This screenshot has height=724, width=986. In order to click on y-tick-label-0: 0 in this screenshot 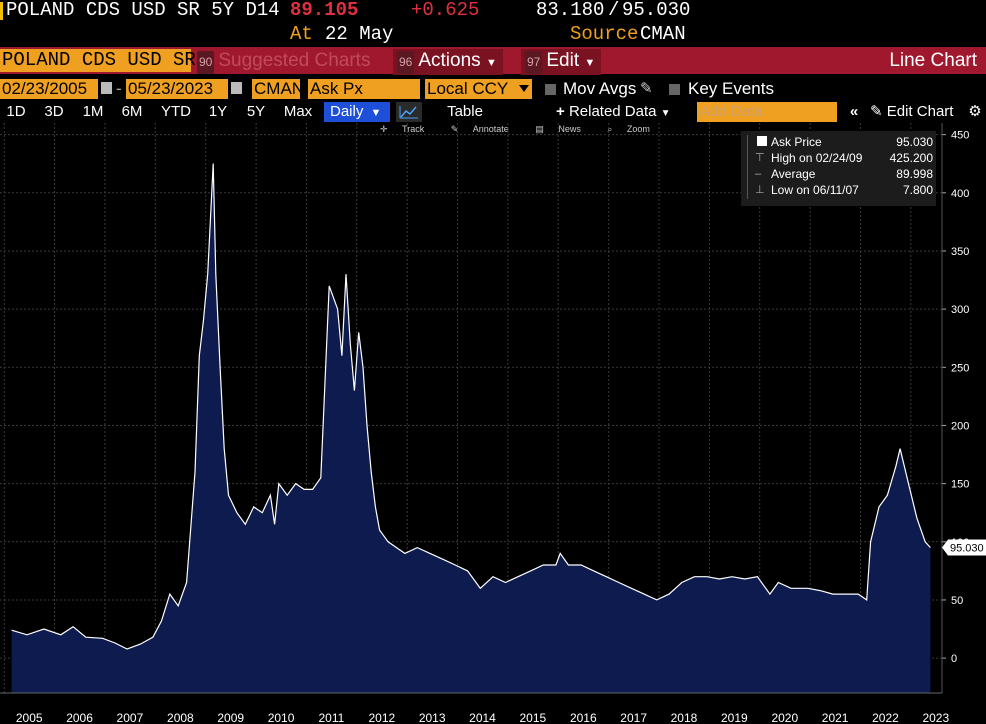, I will do `click(954, 659)`.